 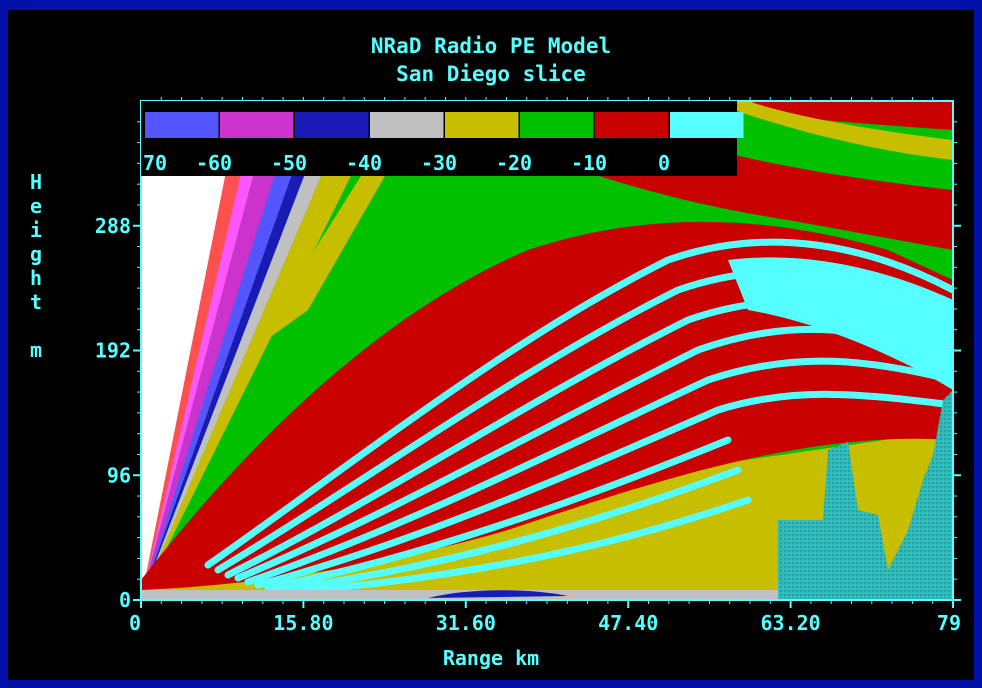 I want to click on x-tick-label: 79, so click(x=949, y=623).